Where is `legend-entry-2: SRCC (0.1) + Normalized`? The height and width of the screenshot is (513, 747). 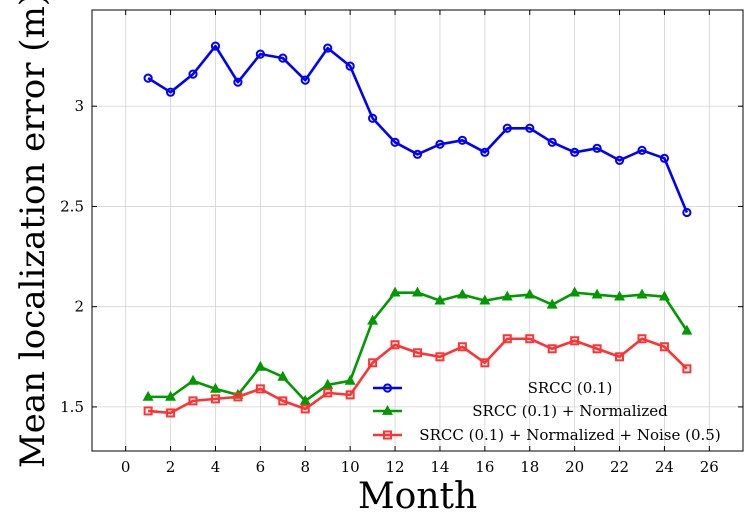
legend-entry-2: SRCC (0.1) + Normalized is located at coordinates (520, 411).